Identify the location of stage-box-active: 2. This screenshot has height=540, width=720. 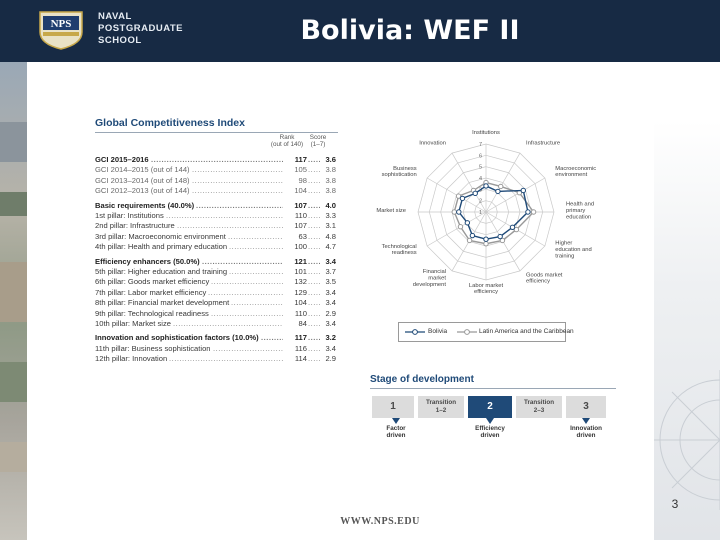
(490, 407).